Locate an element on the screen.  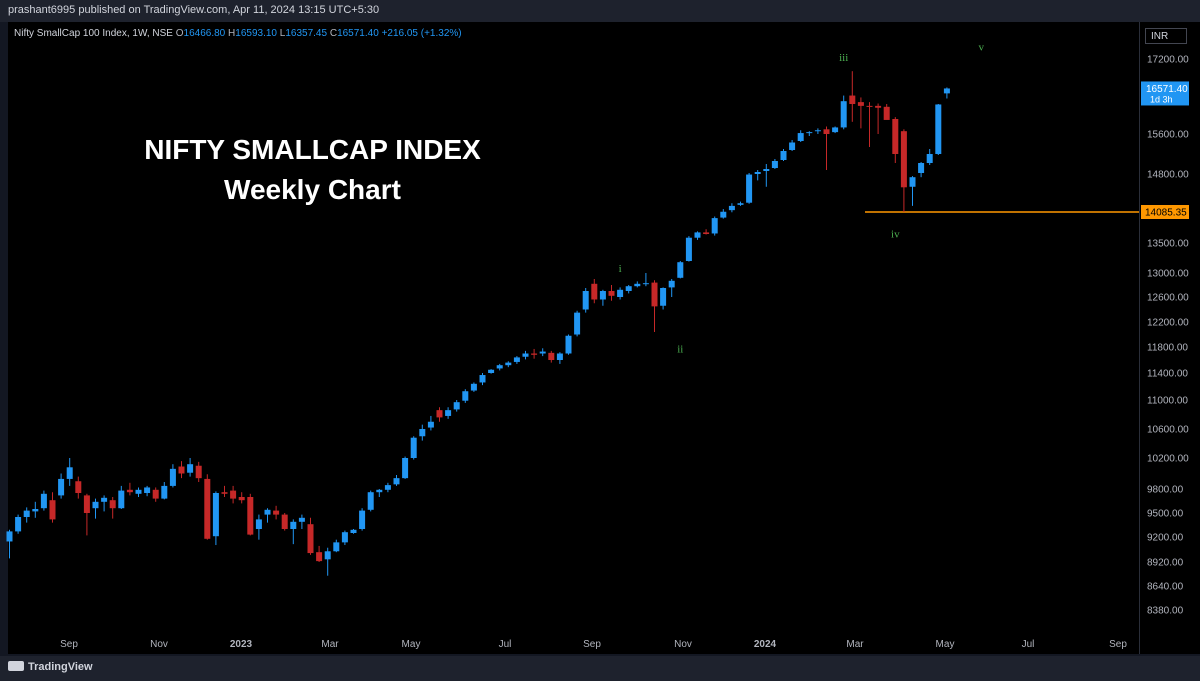
x-tick-label: Sep is located at coordinates (69, 644).